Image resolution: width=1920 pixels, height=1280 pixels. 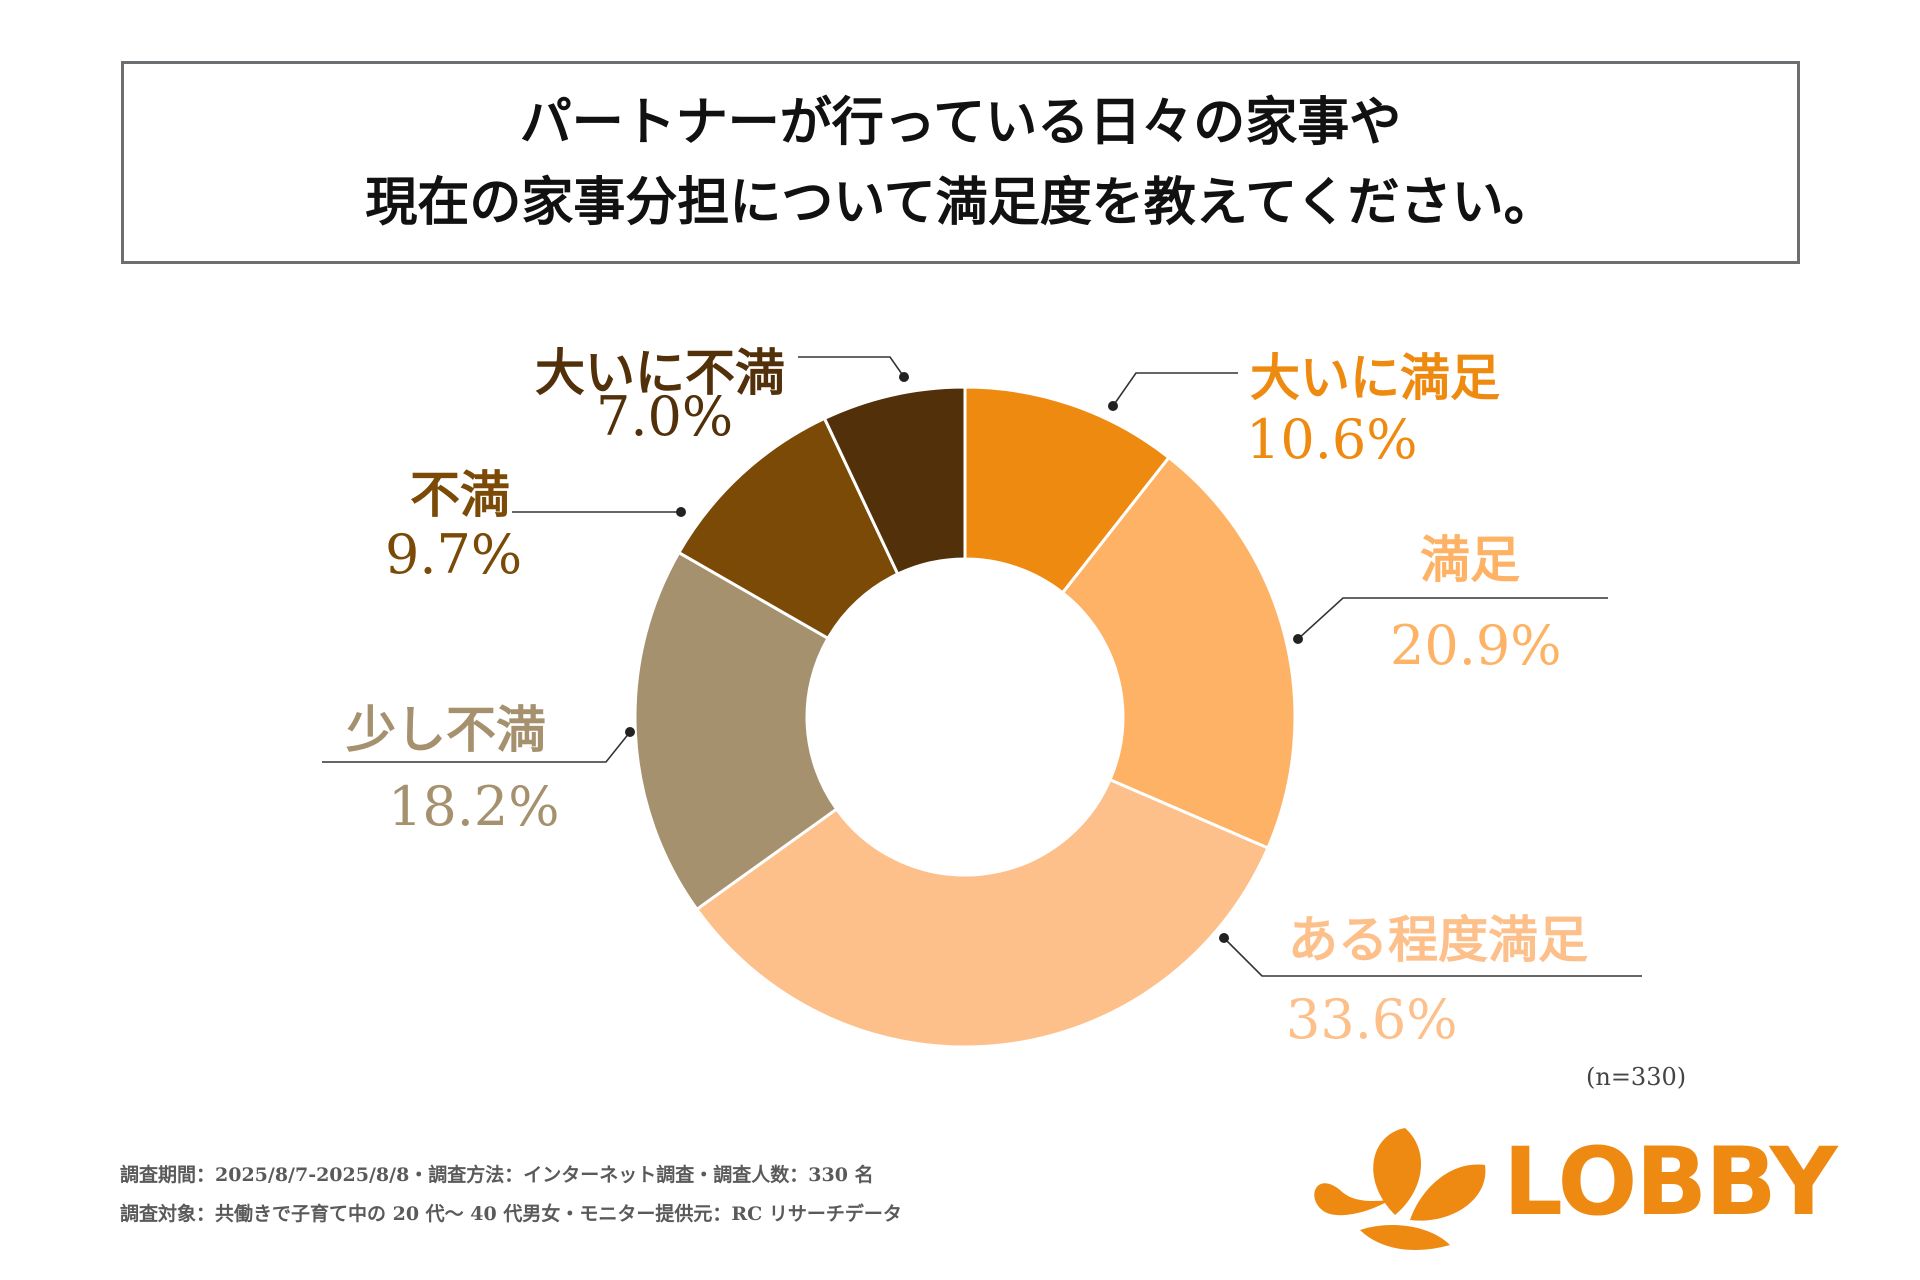 I want to click on value-label-0: 10.6%, so click(x=1332, y=439).